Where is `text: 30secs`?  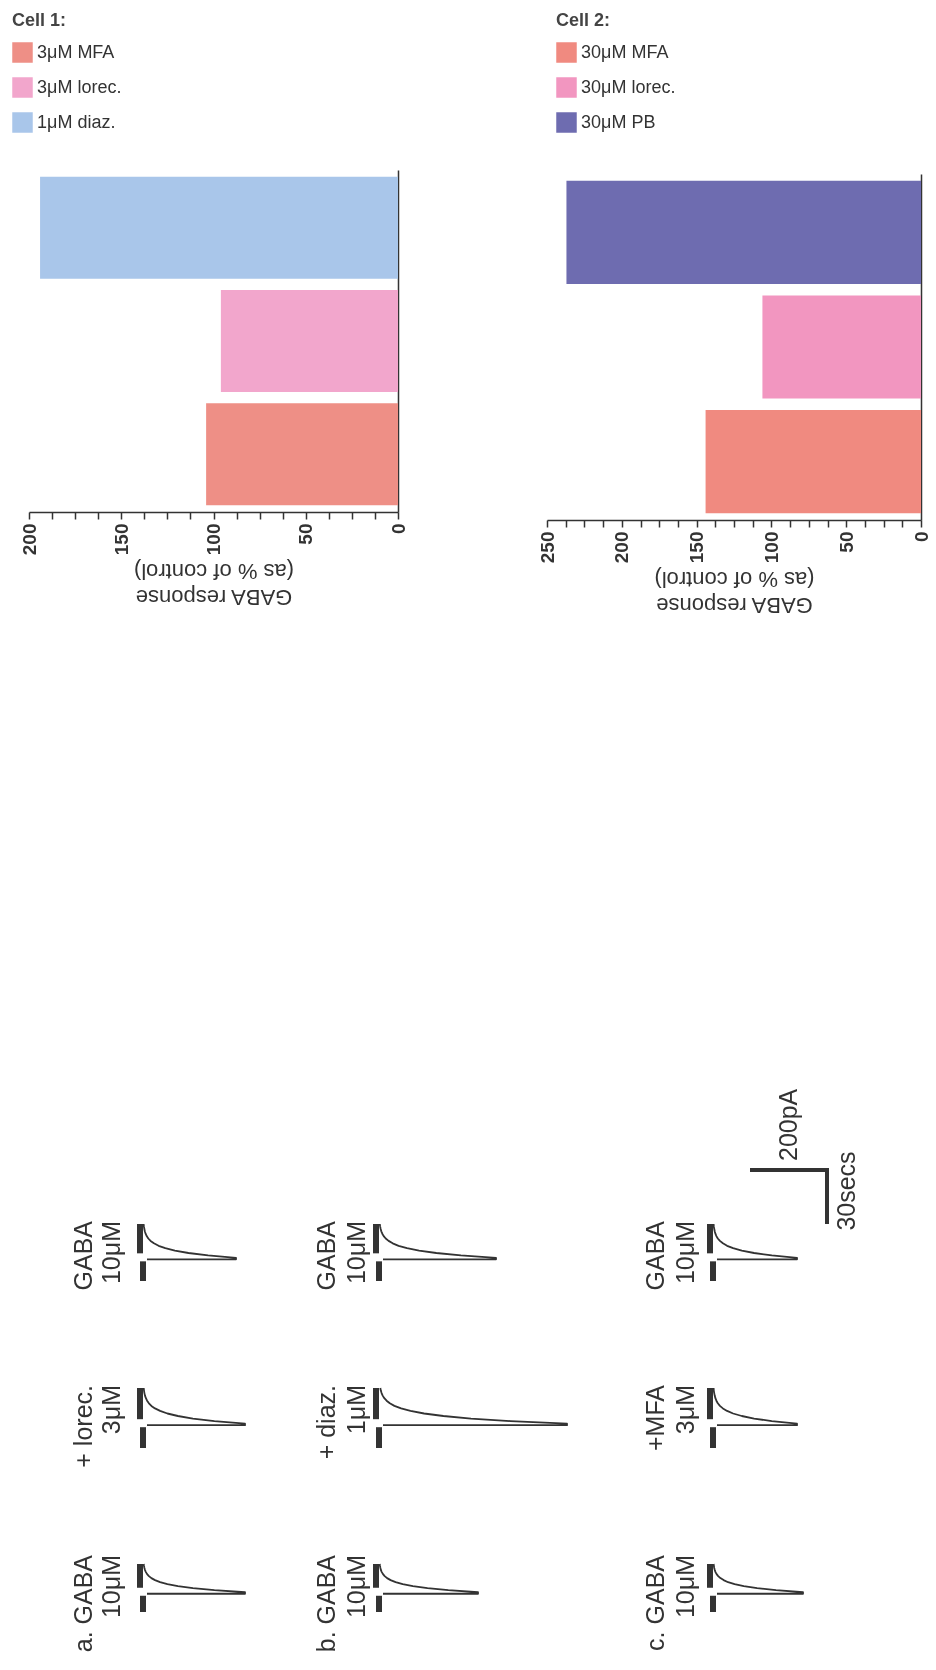
text: 30secs is located at coordinates (845, 1191).